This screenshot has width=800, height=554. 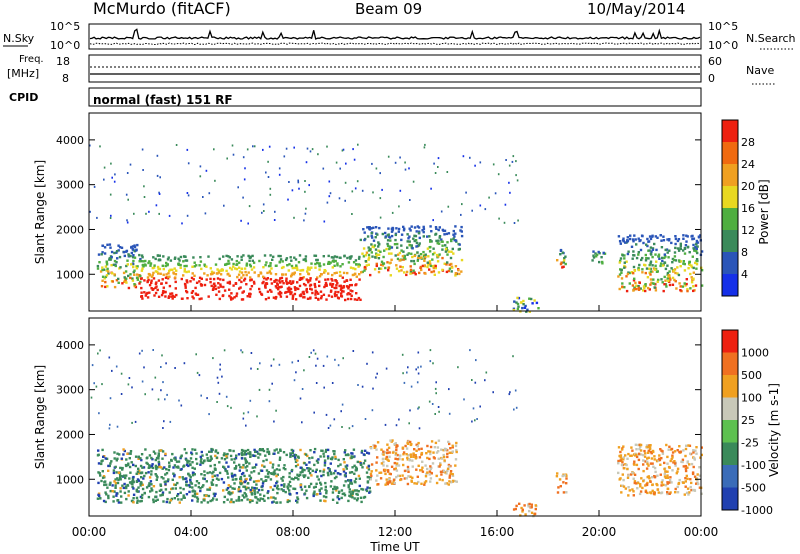 I want to click on cpid-label: CPID, so click(x=23, y=97).